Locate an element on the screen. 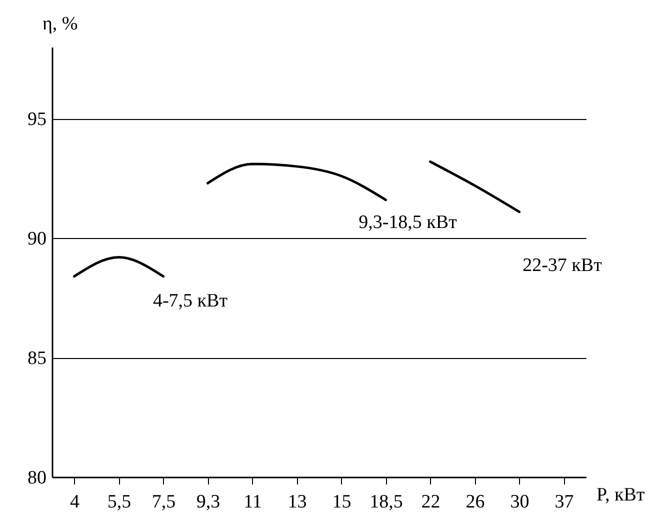  x-axis-title: P, кВт is located at coordinates (621, 495).